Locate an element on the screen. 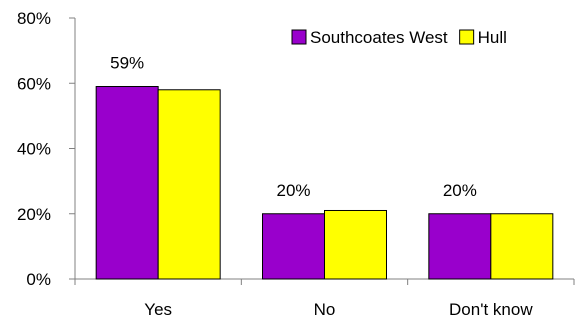 The height and width of the screenshot is (329, 580). y-tick-label: 60% is located at coordinates (34, 83).